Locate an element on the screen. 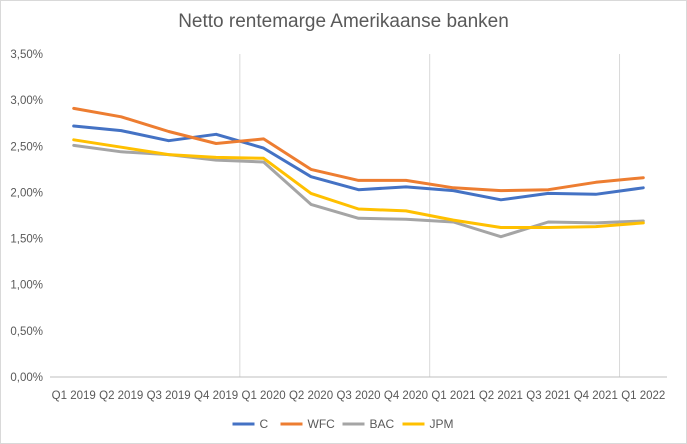  y-tick-label: 2,00% is located at coordinates (26, 193).